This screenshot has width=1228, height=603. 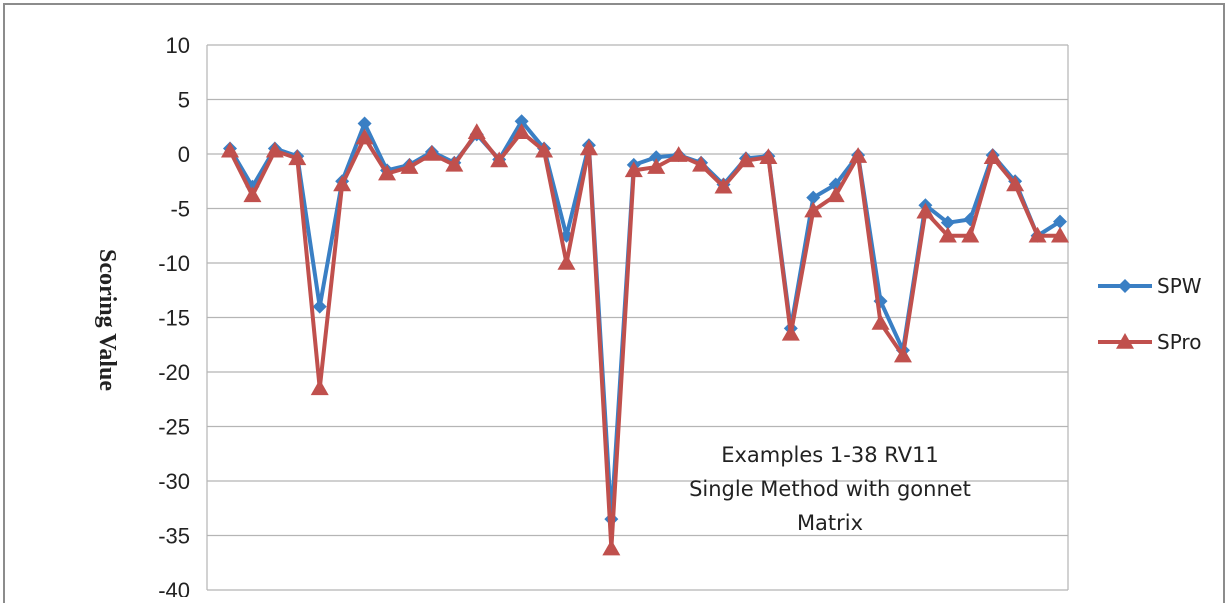 I want to click on annotation-line: Single Method with gonnet, so click(x=830, y=489).